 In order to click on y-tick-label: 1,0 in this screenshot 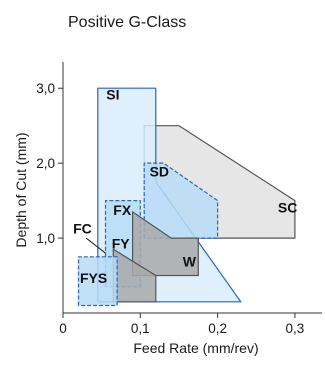, I will do `click(45, 238)`.